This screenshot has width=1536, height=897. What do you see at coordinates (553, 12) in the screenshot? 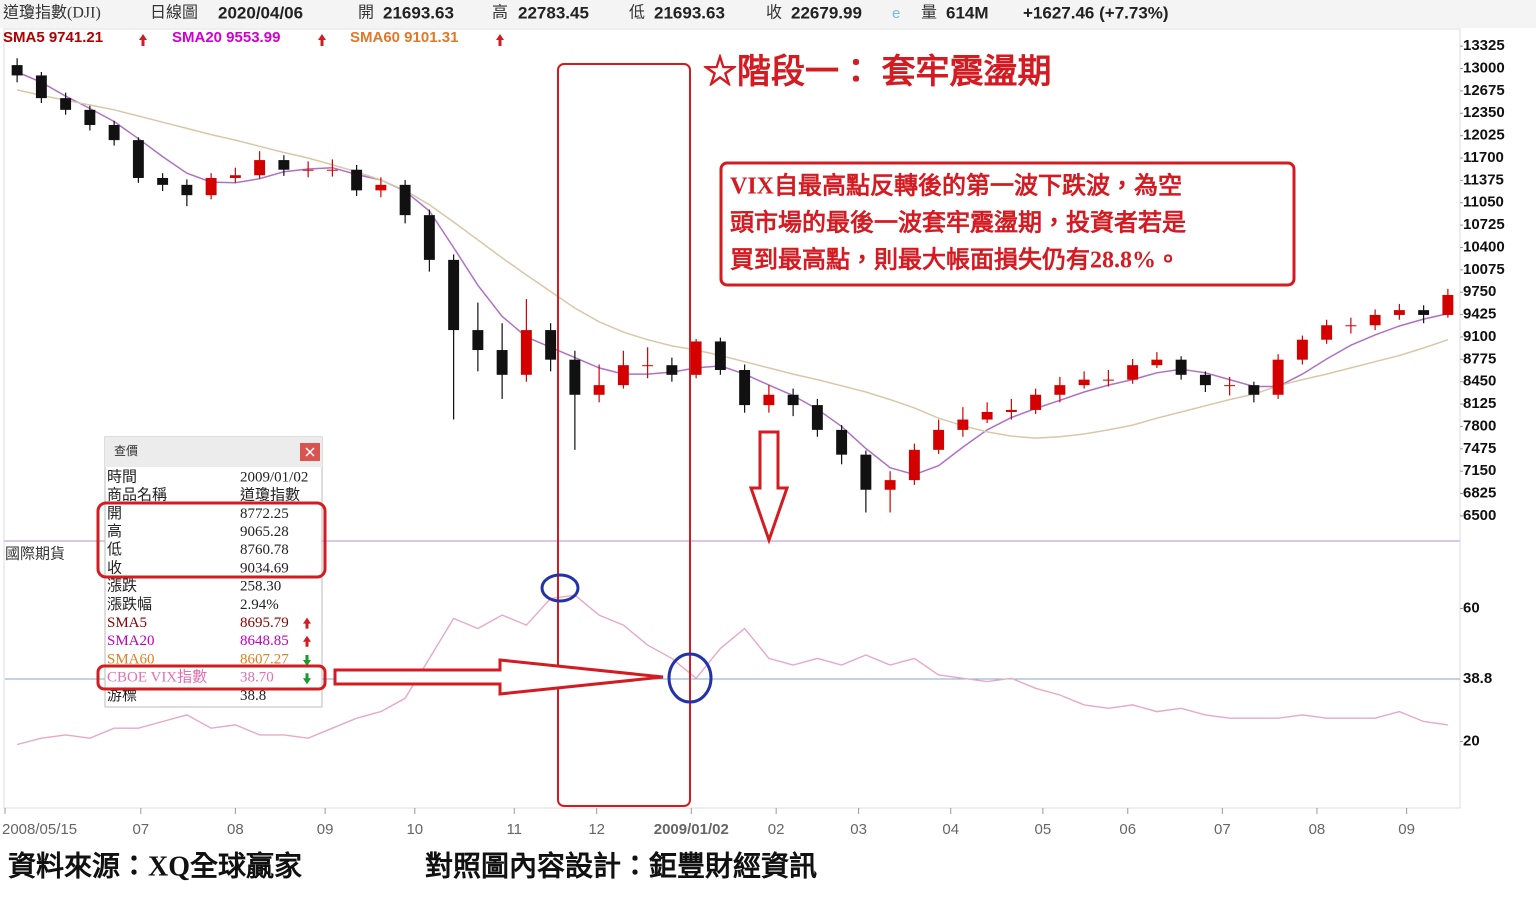
I see `high-value: 22783.45` at bounding box center [553, 12].